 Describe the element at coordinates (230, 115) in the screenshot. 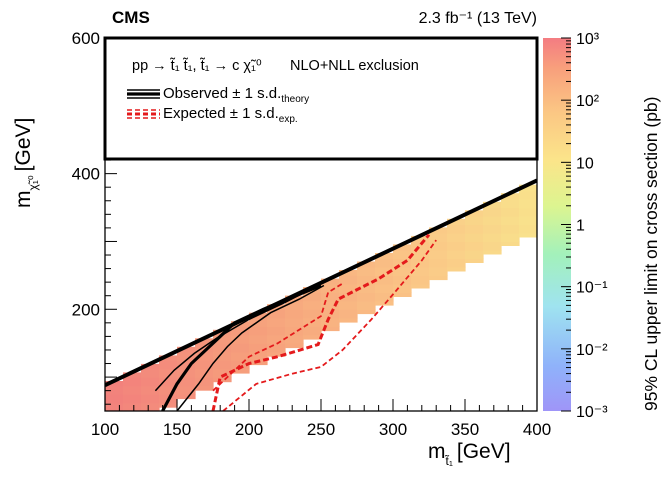

I see `legend-expected-label: Expected ± 1 s.d.exp.` at that location.